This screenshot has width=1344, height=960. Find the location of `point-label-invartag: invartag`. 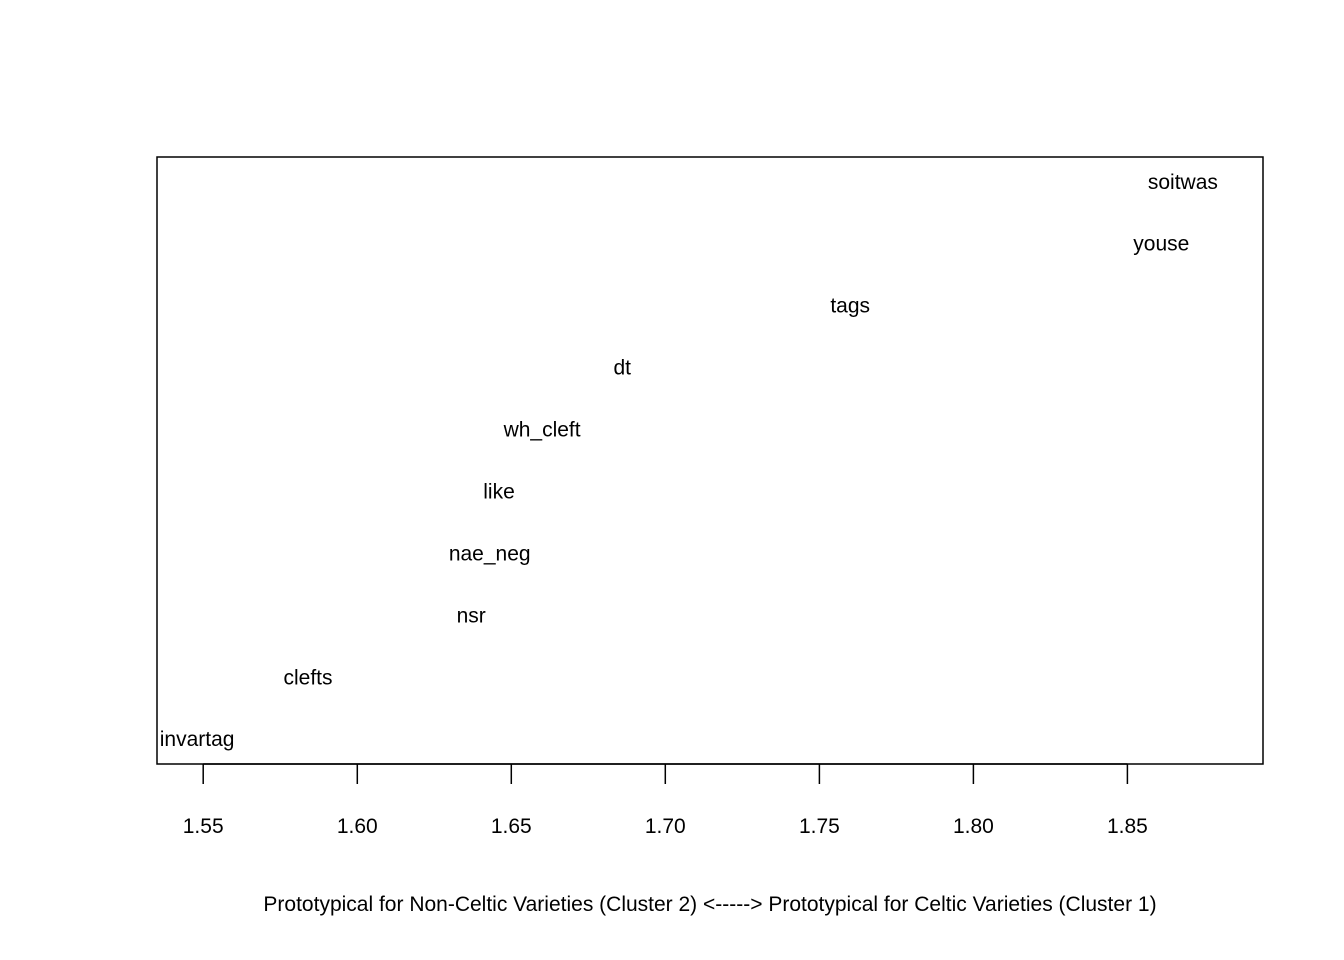

point-label-invartag: invartag is located at coordinates (197, 739).